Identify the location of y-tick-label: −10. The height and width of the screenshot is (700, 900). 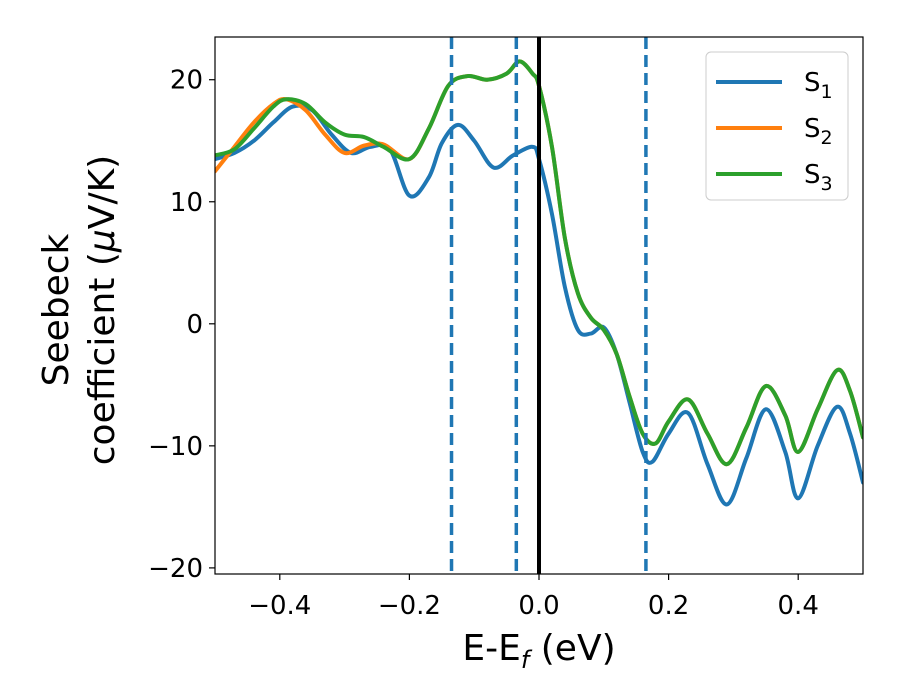
(175, 447).